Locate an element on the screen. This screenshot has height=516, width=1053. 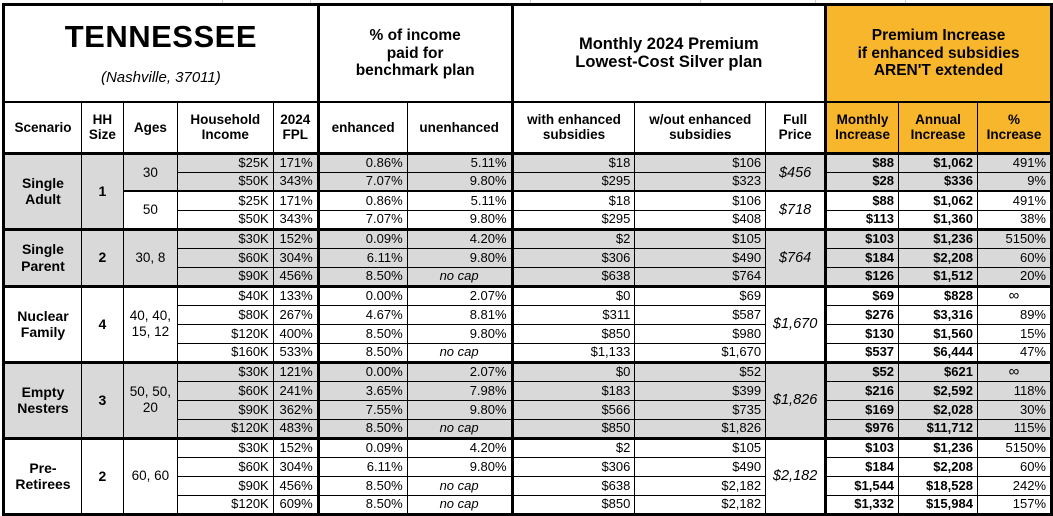
cell-hh-size: 1 is located at coordinates (102, 191).